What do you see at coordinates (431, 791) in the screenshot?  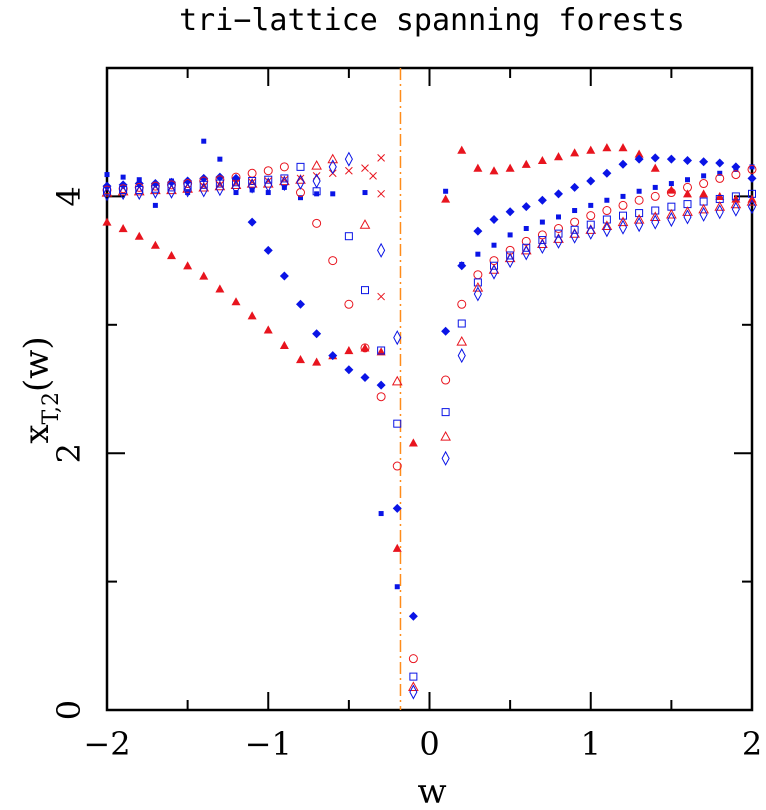 I see `x-axis-label: w` at bounding box center [431, 791].